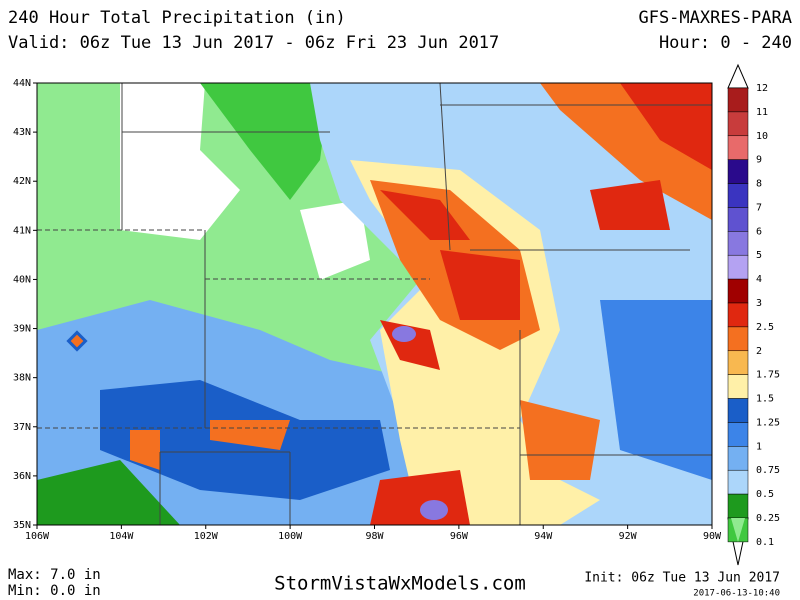 The height and width of the screenshot is (600, 800). Describe the element at coordinates (759, 446) in the screenshot. I see `colorbar-label: 1` at that location.